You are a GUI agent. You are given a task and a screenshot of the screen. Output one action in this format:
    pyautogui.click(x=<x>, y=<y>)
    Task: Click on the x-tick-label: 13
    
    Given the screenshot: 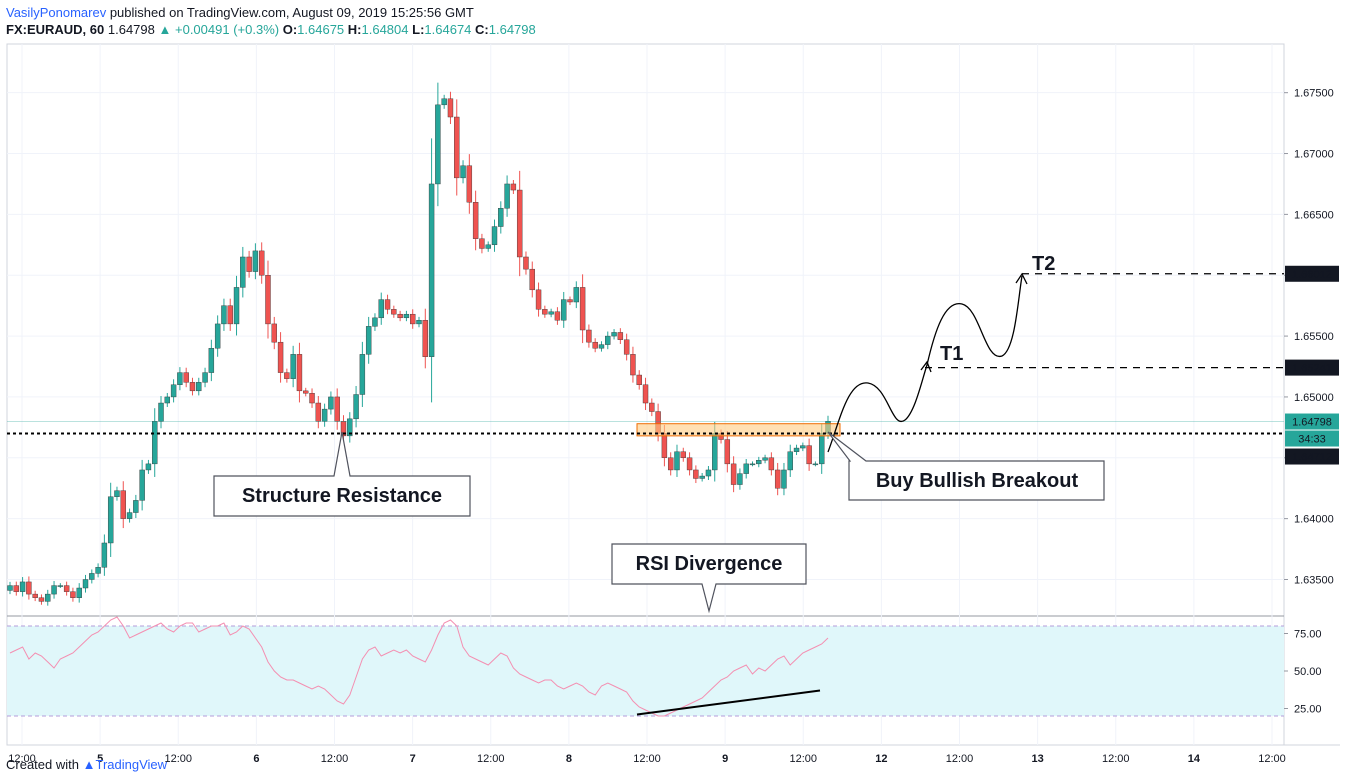 What is the action you would take?
    pyautogui.click(x=1038, y=759)
    